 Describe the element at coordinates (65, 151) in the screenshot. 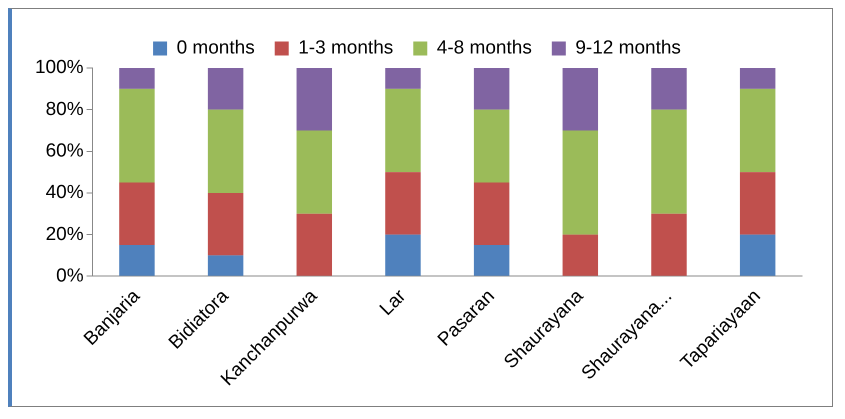

I see `y-tick-label: 60%` at that location.